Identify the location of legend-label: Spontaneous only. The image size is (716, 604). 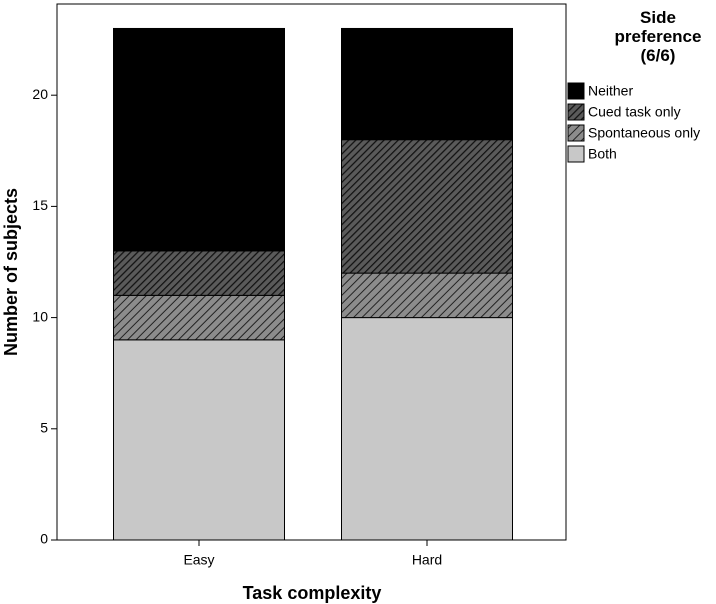
(644, 133).